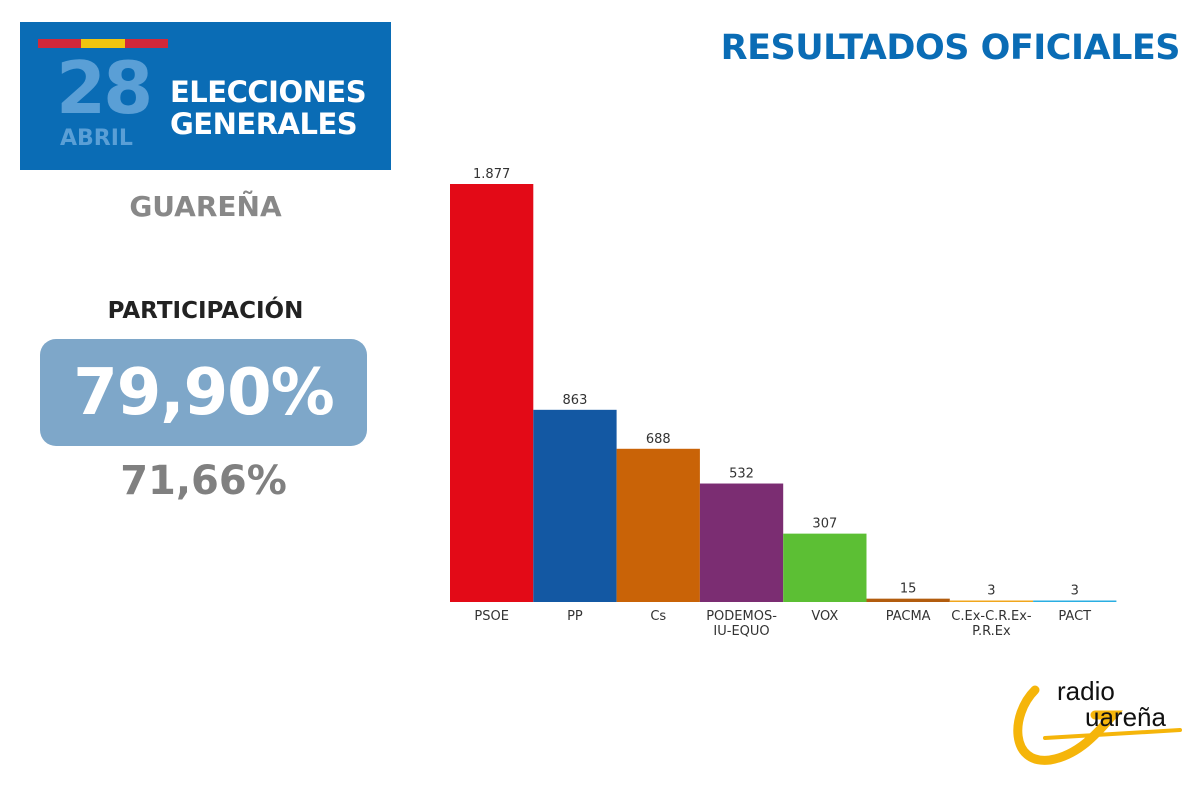 The width and height of the screenshot is (1200, 800). I want to click on logo-text-guarena: uareña, so click(1125, 717).